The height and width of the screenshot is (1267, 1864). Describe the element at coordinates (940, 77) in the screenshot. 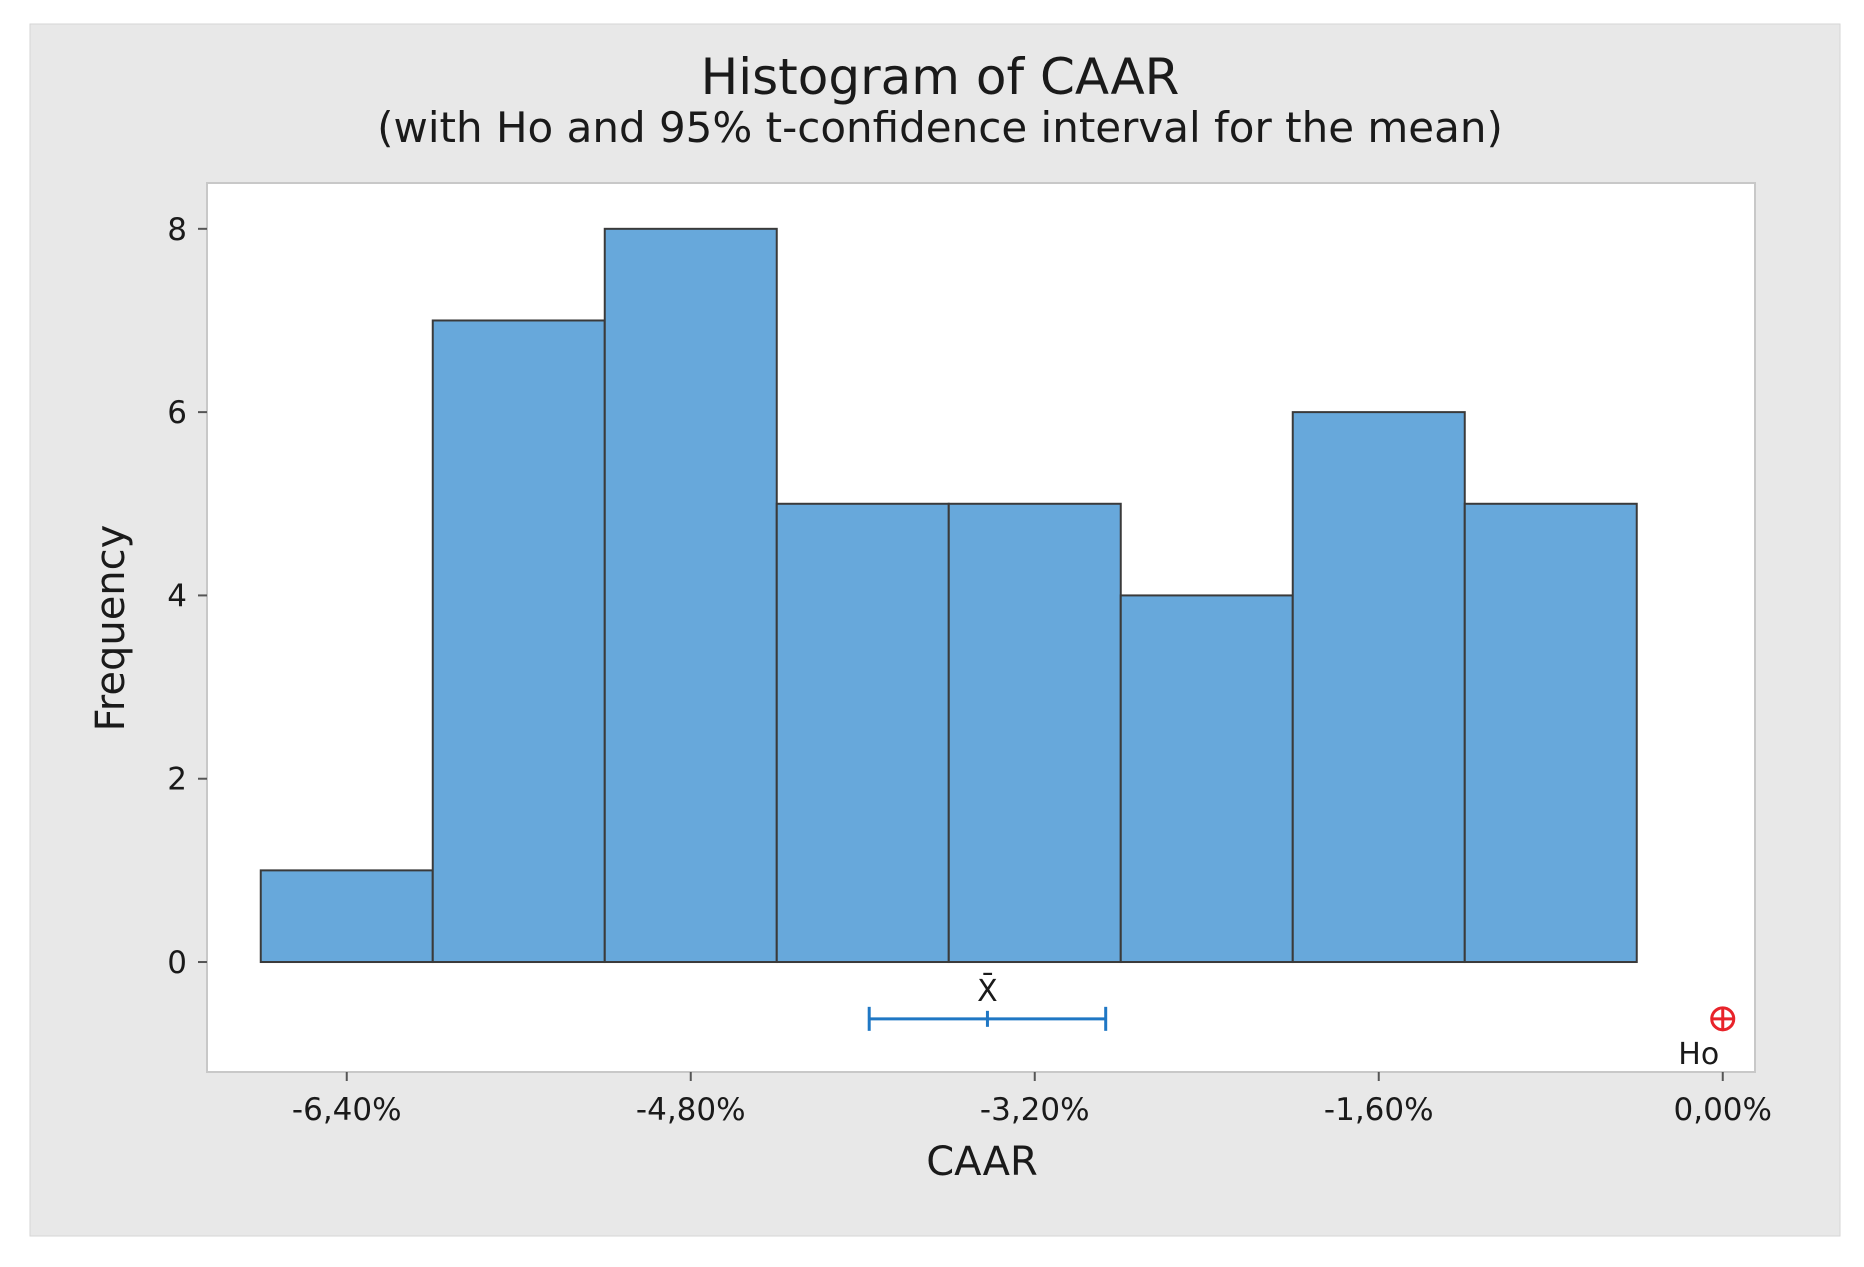

I see `chart-title: Histogram of CAAR` at that location.